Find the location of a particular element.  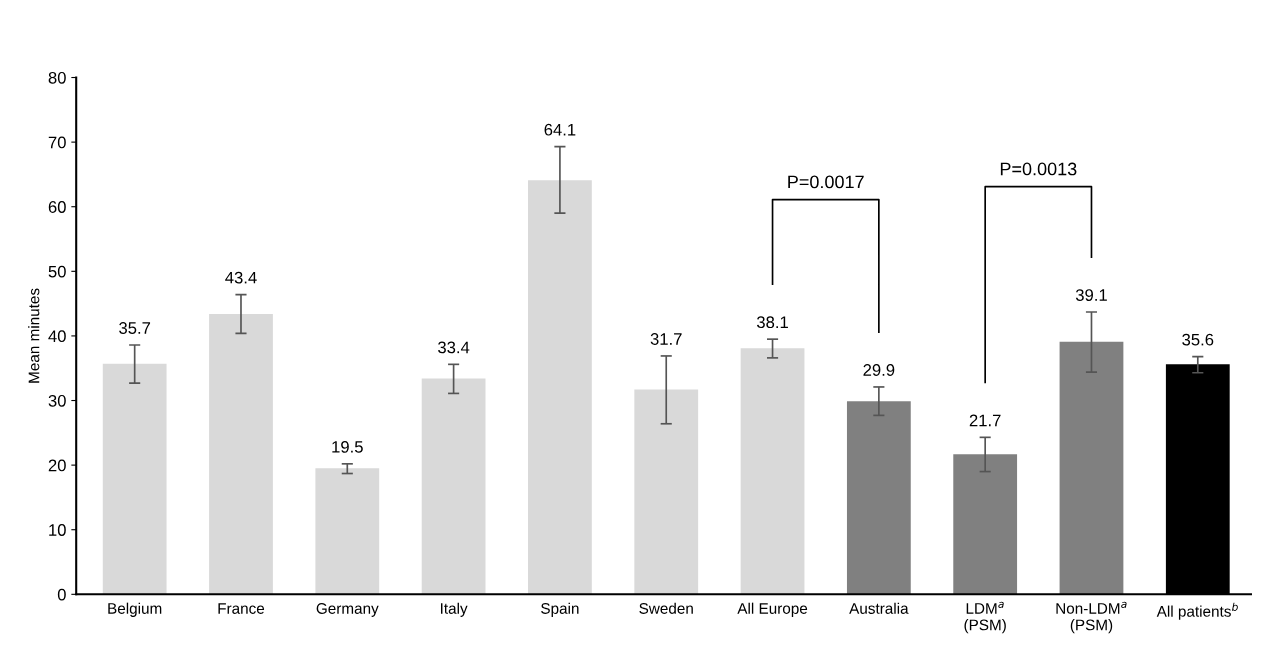

x-tick-label: Belgium is located at coordinates (135, 609).